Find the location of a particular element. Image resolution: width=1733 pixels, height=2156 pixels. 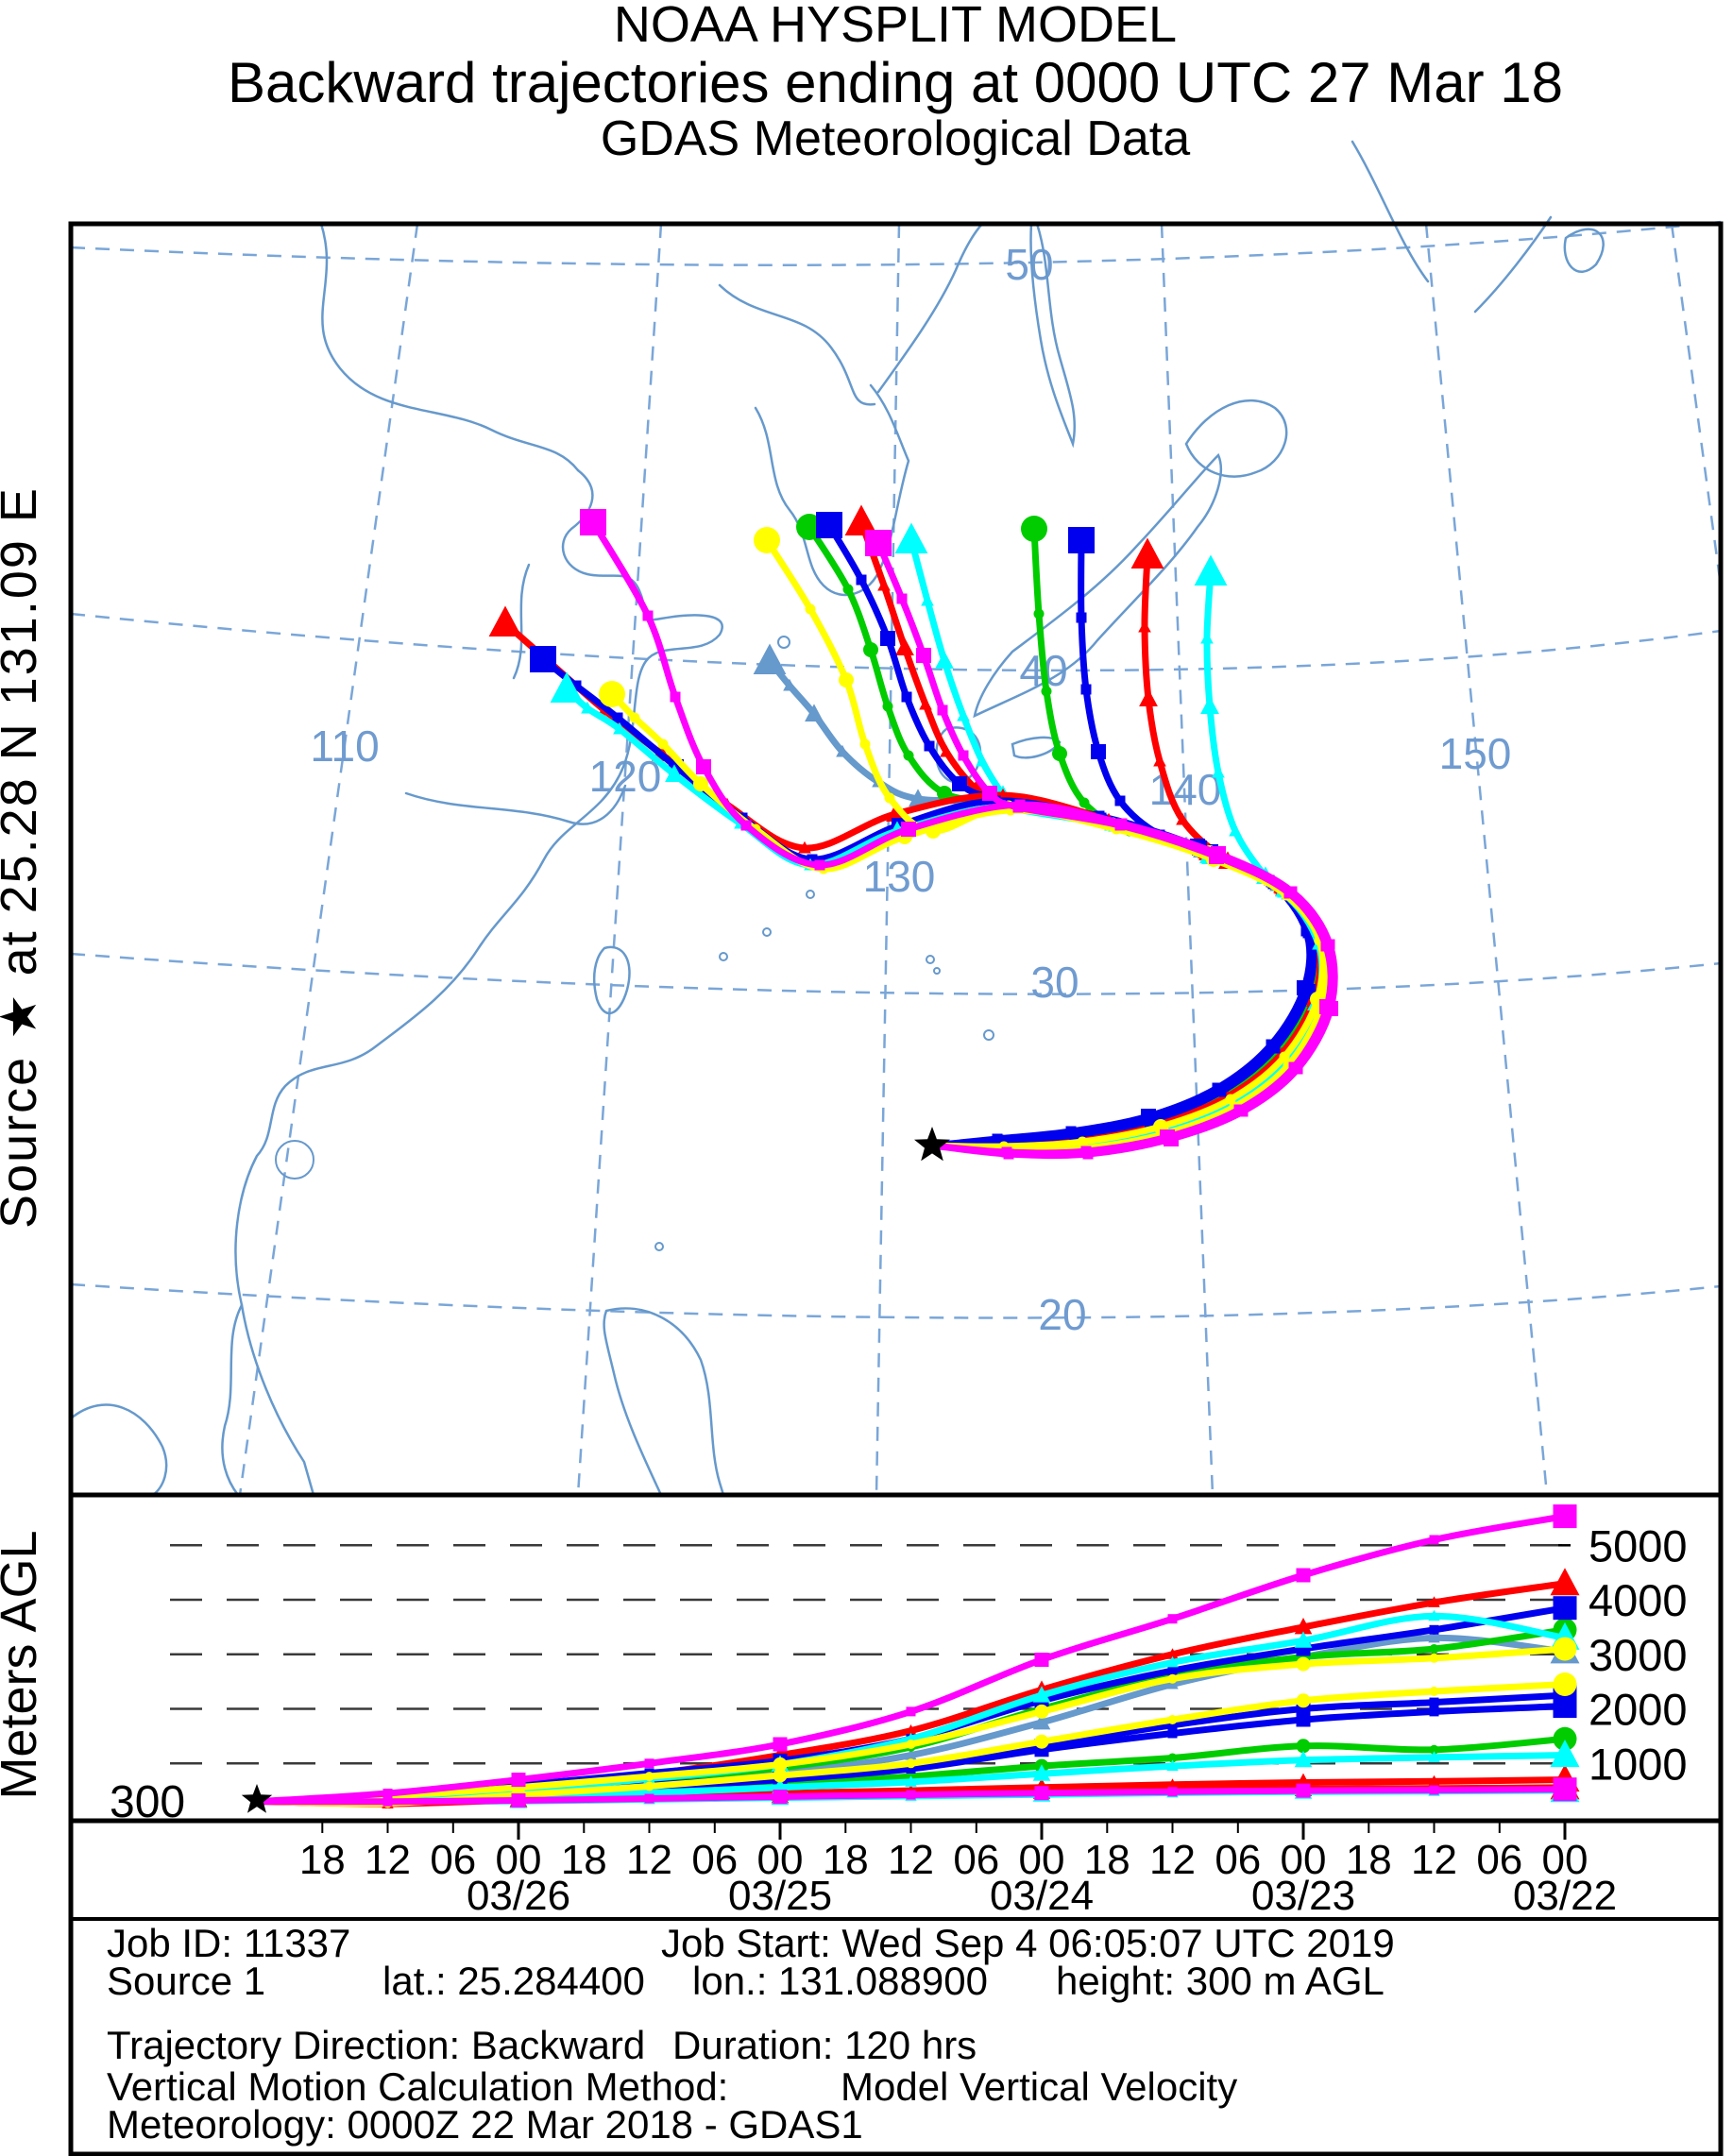

source-height: height: 300 m AGL is located at coordinates (1220, 1981).